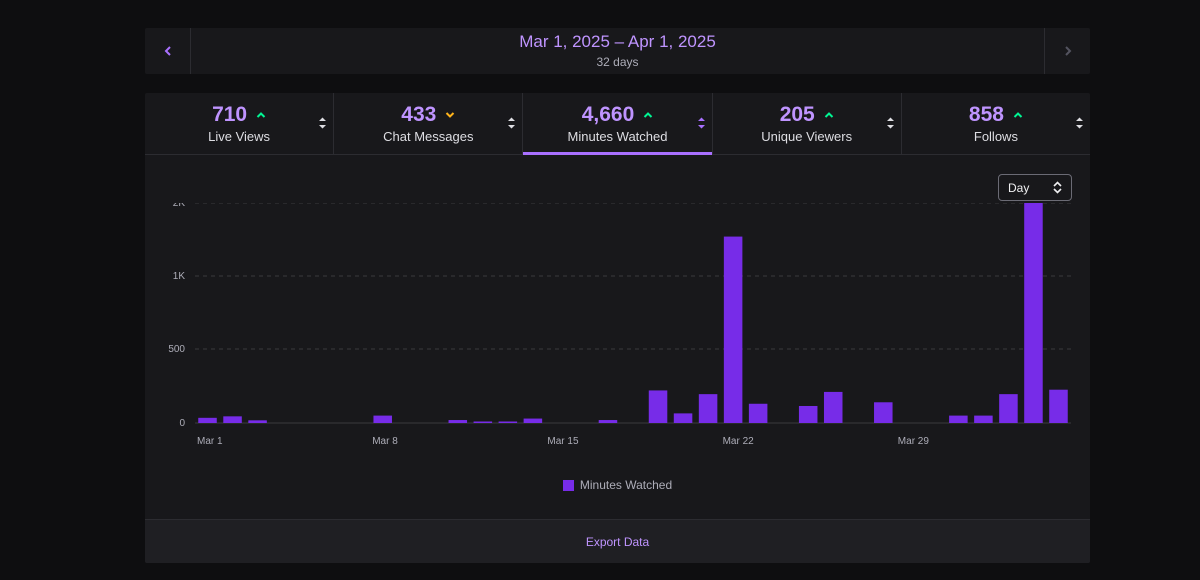 The image size is (1200, 580). I want to click on stat-value: 433, so click(419, 114).